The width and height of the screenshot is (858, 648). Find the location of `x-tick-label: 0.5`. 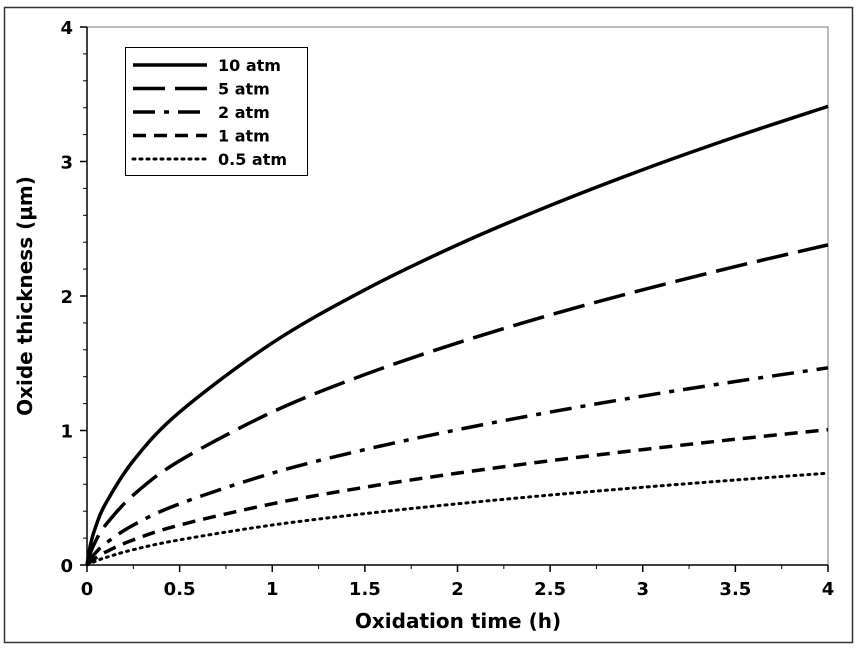

x-tick-label: 0.5 is located at coordinates (180, 589).